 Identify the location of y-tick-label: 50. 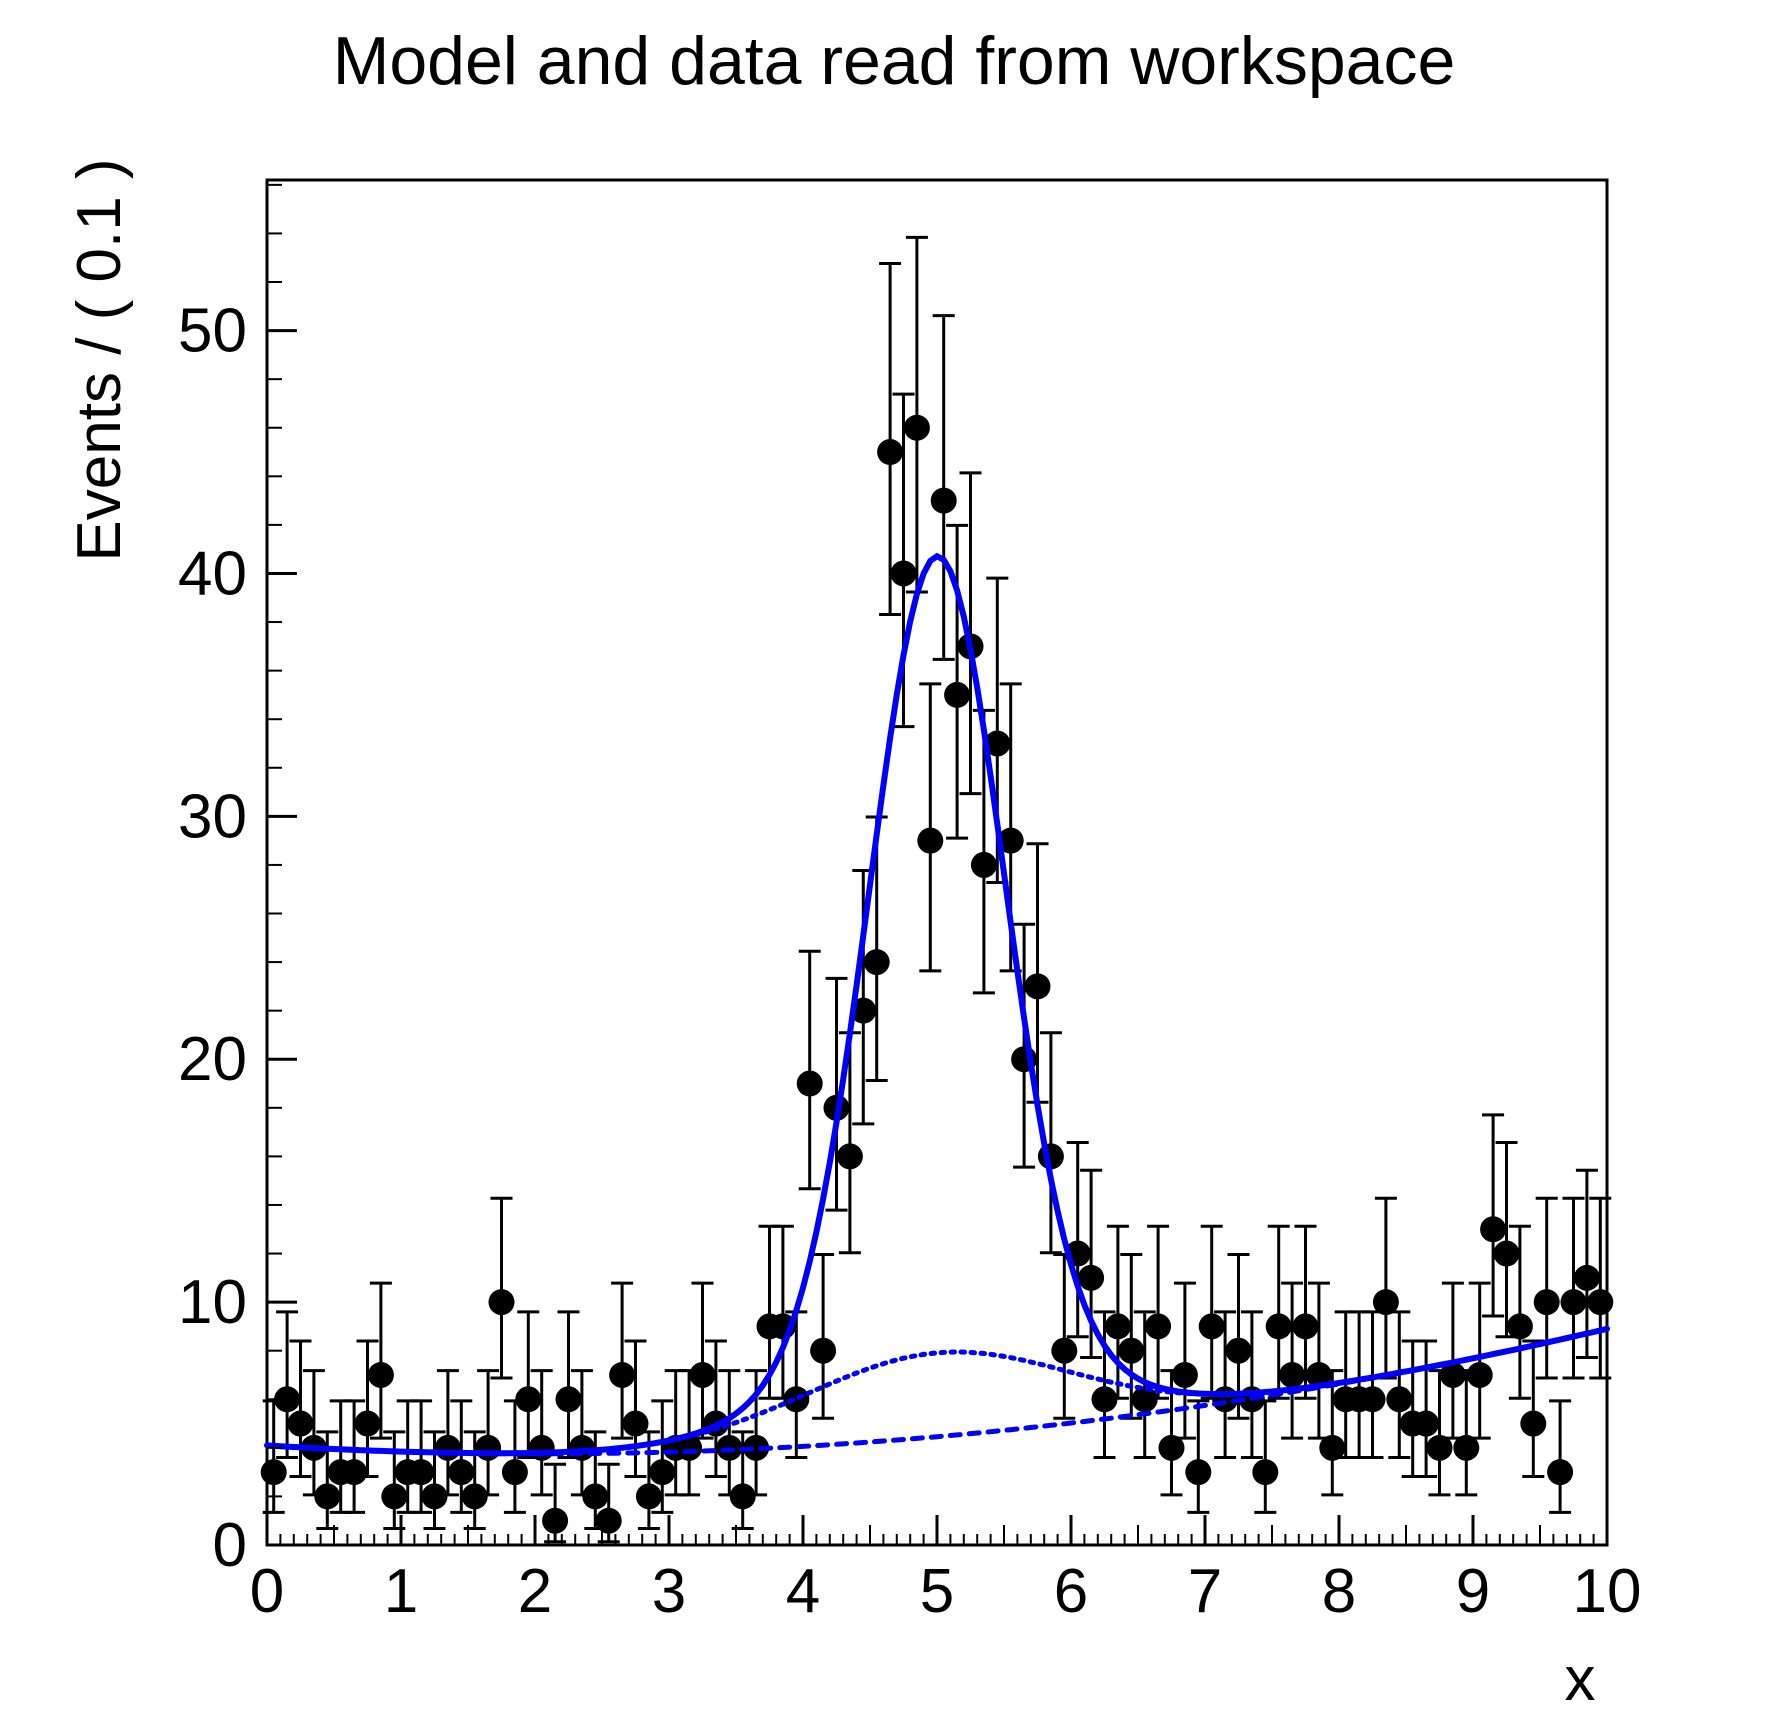
(212, 331).